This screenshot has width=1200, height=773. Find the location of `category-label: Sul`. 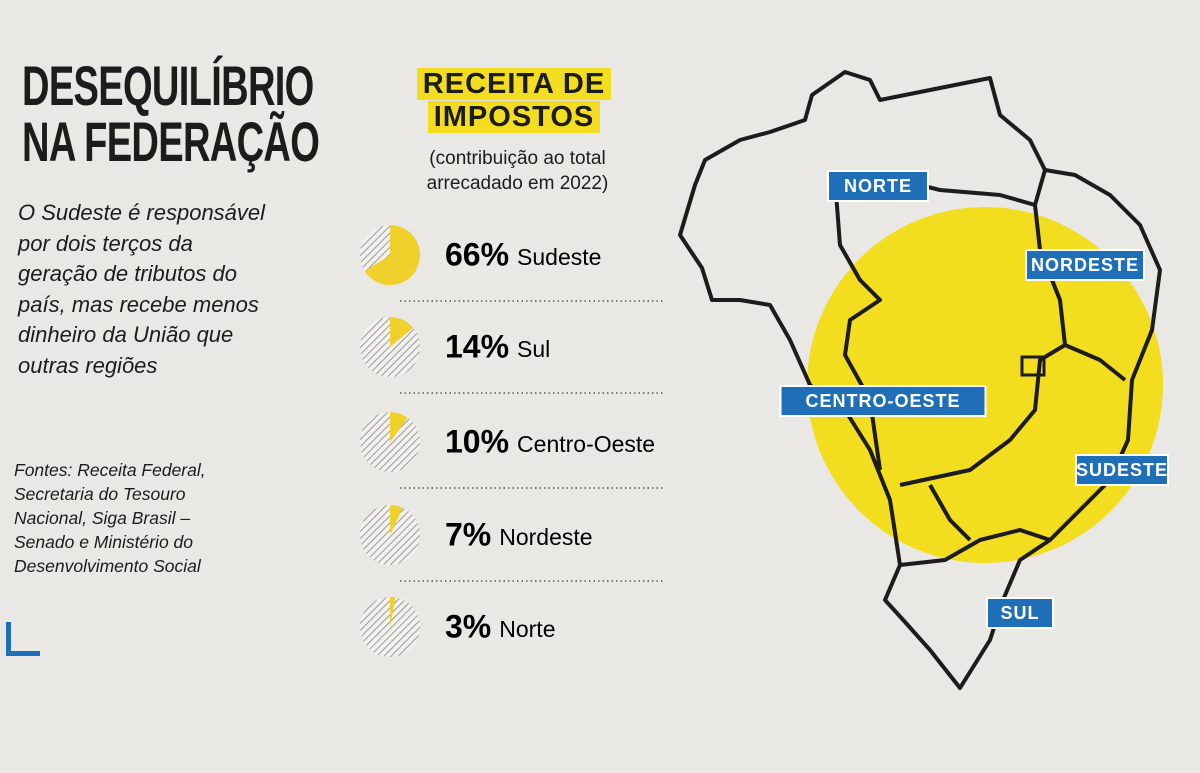

category-label: Sul is located at coordinates (533, 349).